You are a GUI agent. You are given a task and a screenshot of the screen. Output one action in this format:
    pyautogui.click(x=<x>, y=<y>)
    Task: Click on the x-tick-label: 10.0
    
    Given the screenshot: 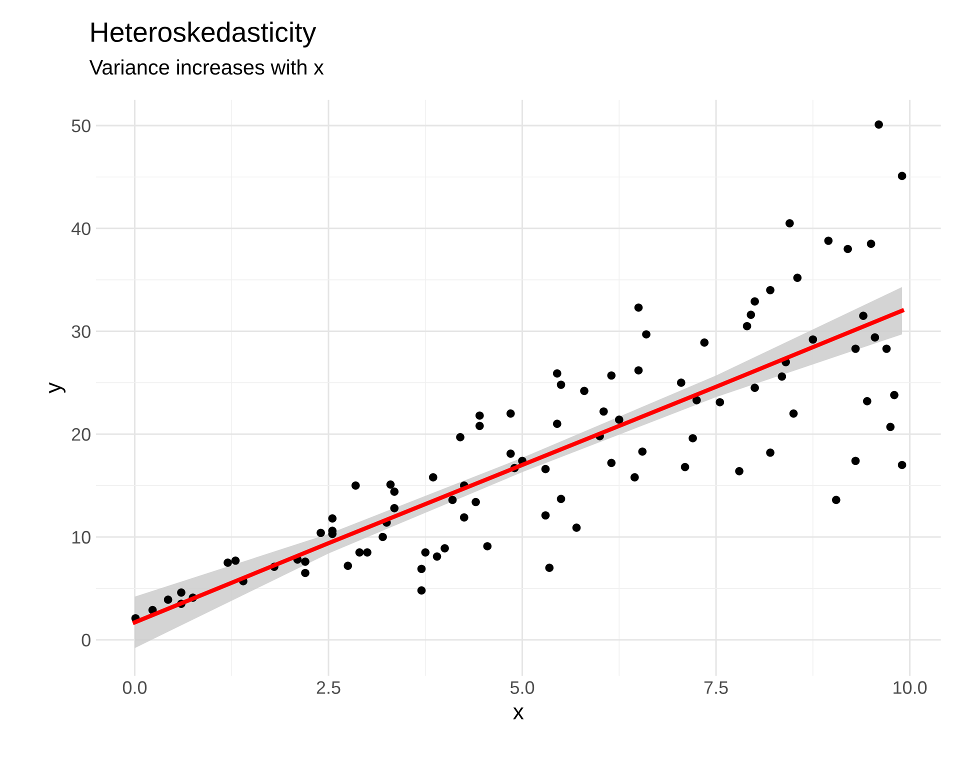 What is the action you would take?
    pyautogui.click(x=910, y=687)
    